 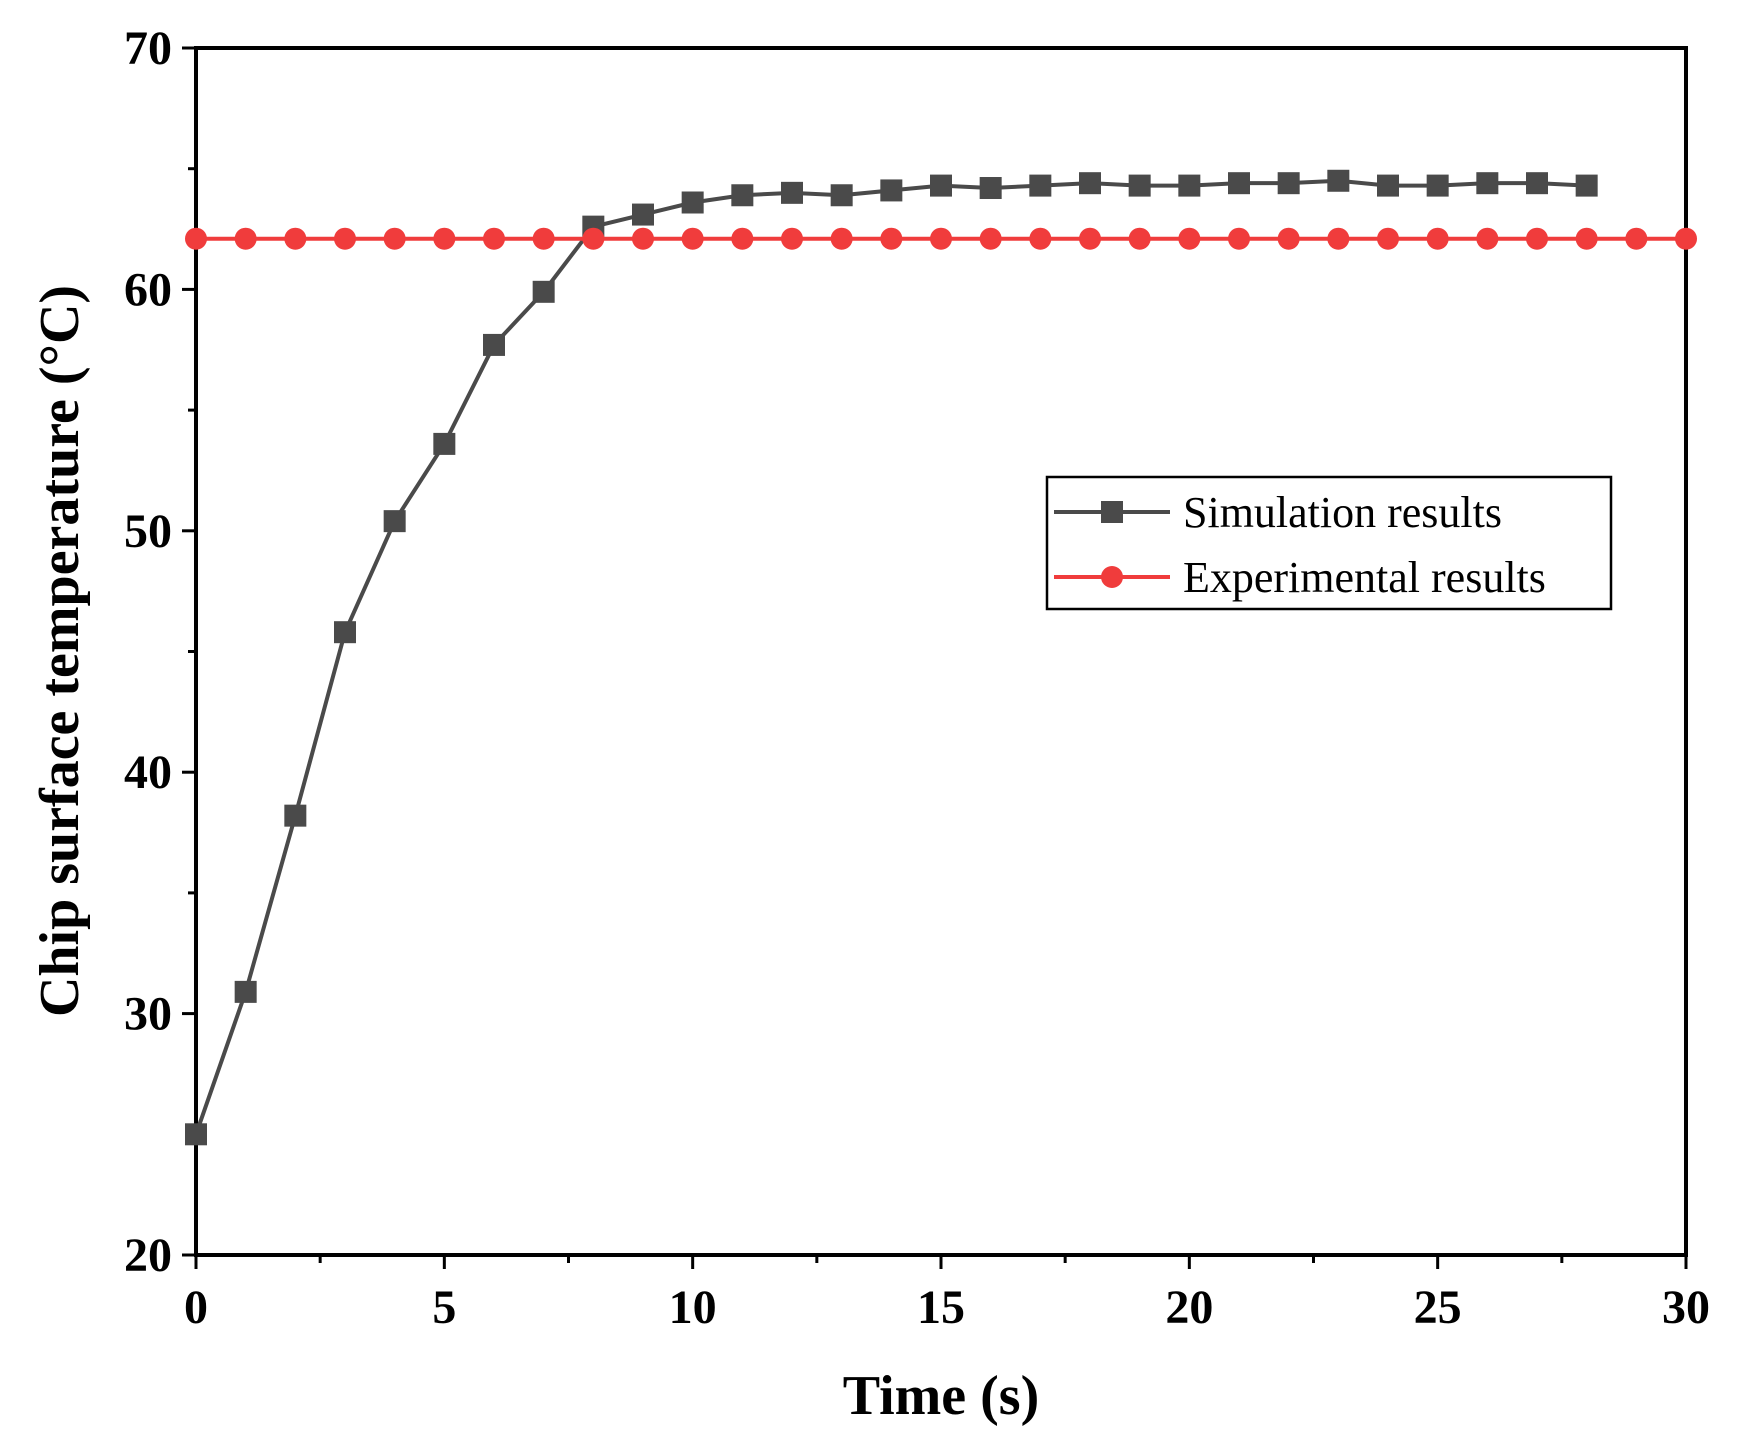 What do you see at coordinates (196, 1307) in the screenshot?
I see `x-tick-label: 0` at bounding box center [196, 1307].